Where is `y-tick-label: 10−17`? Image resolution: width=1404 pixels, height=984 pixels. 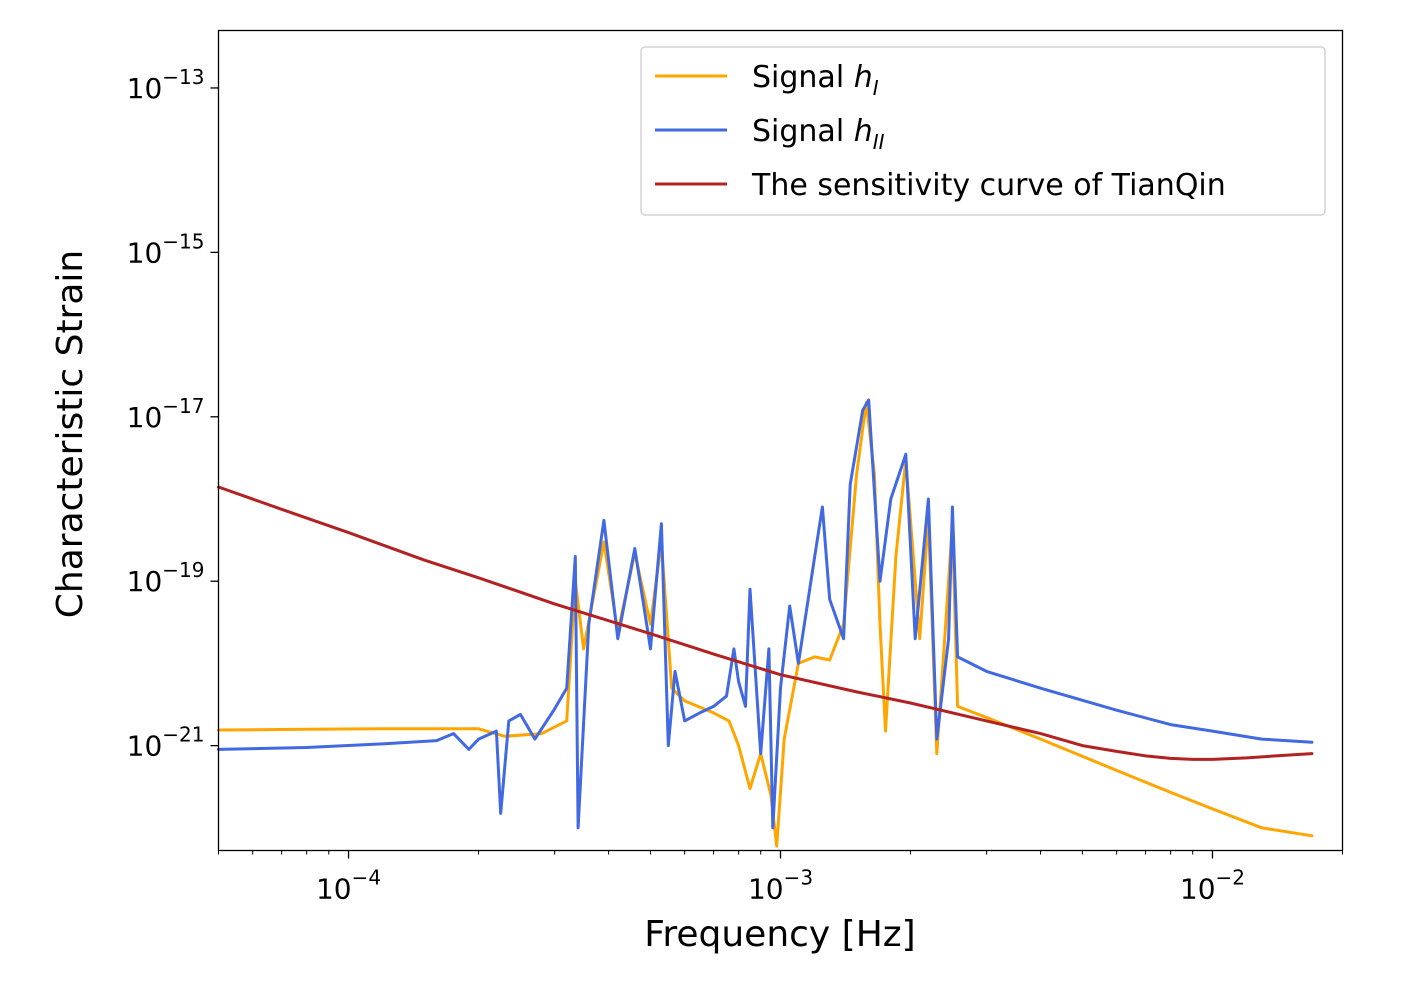
y-tick-label: 10−17 is located at coordinates (166, 414).